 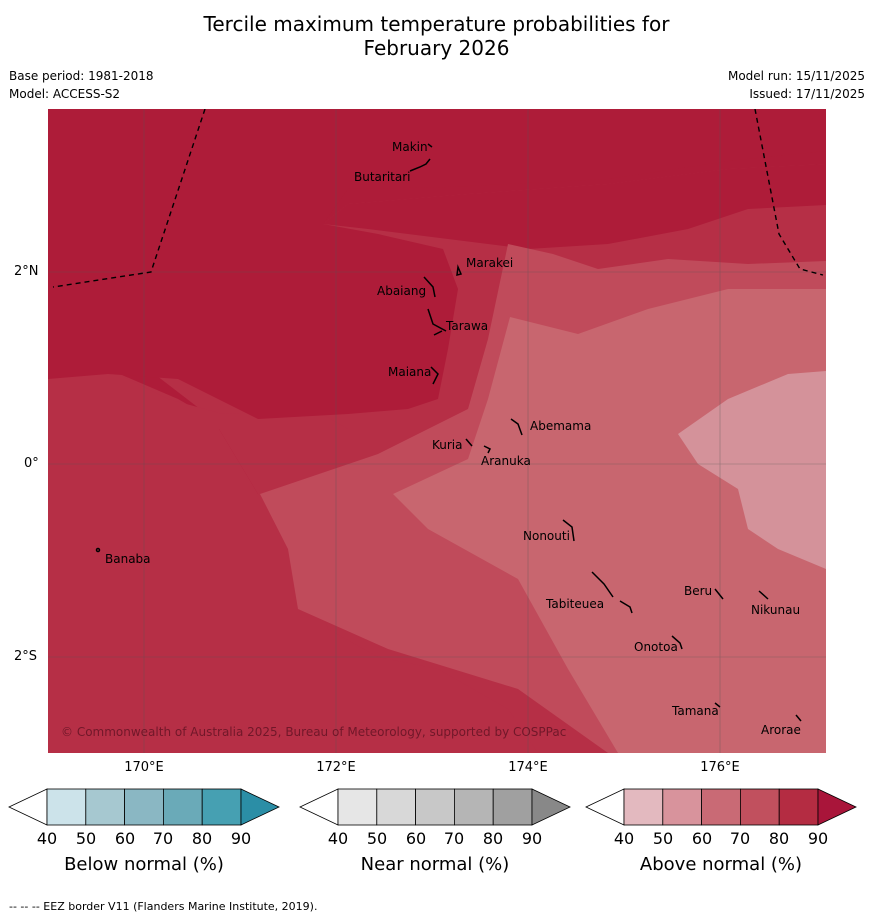 What do you see at coordinates (807, 94) in the screenshot?
I see `issued-date: Issued: 17/11/2025` at bounding box center [807, 94].